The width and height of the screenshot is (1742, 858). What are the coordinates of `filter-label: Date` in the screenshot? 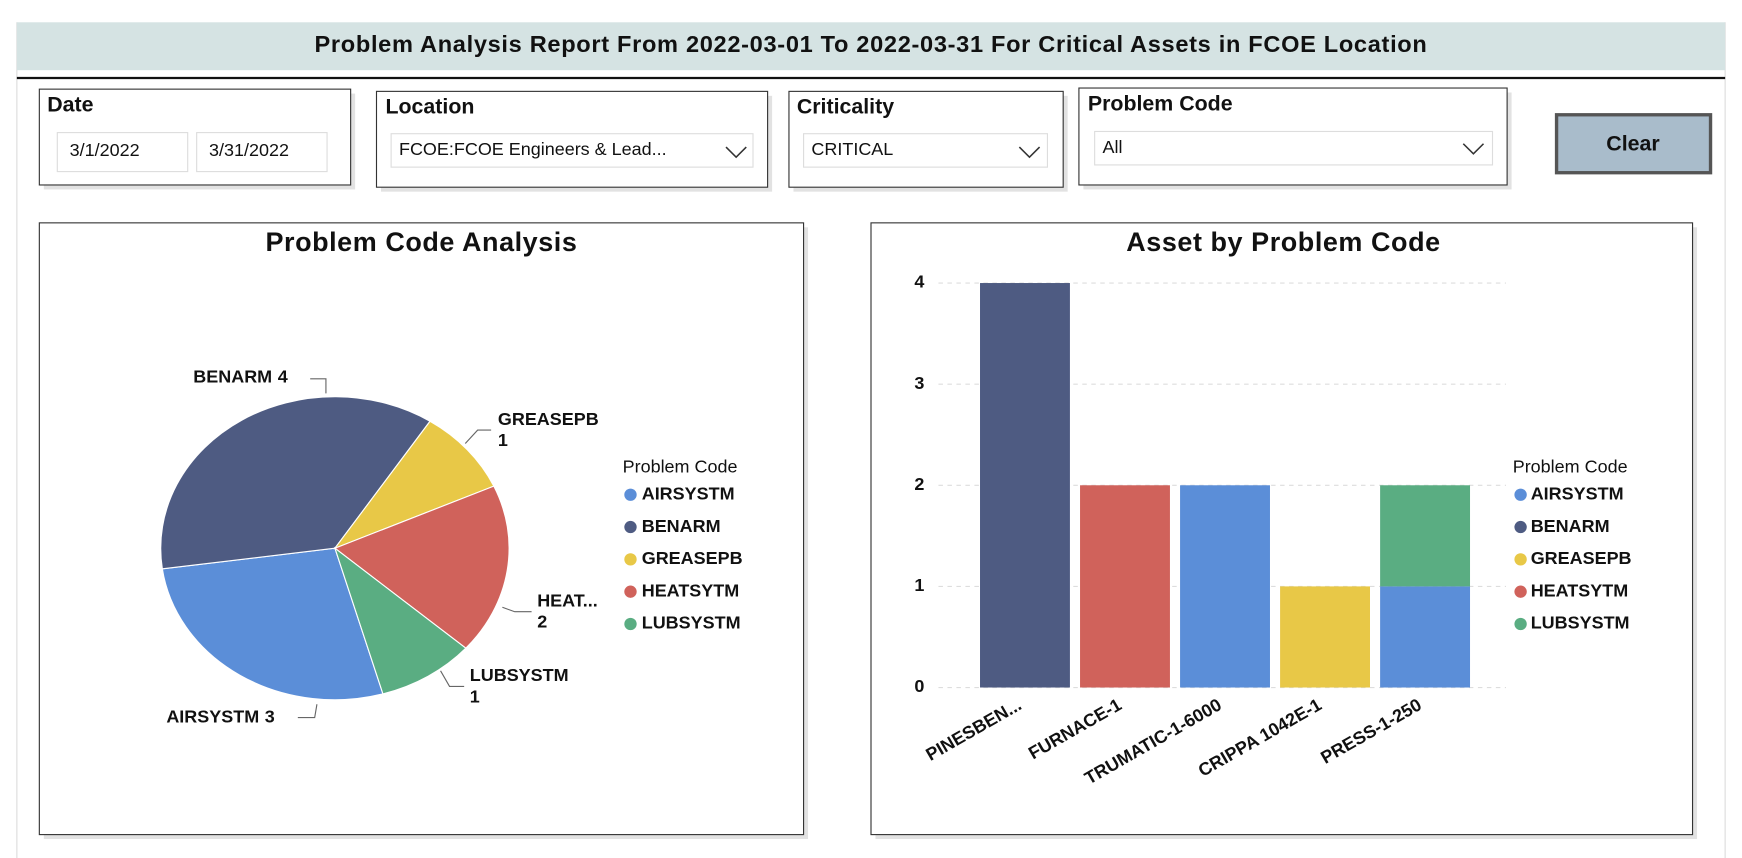 It's located at (70, 105).